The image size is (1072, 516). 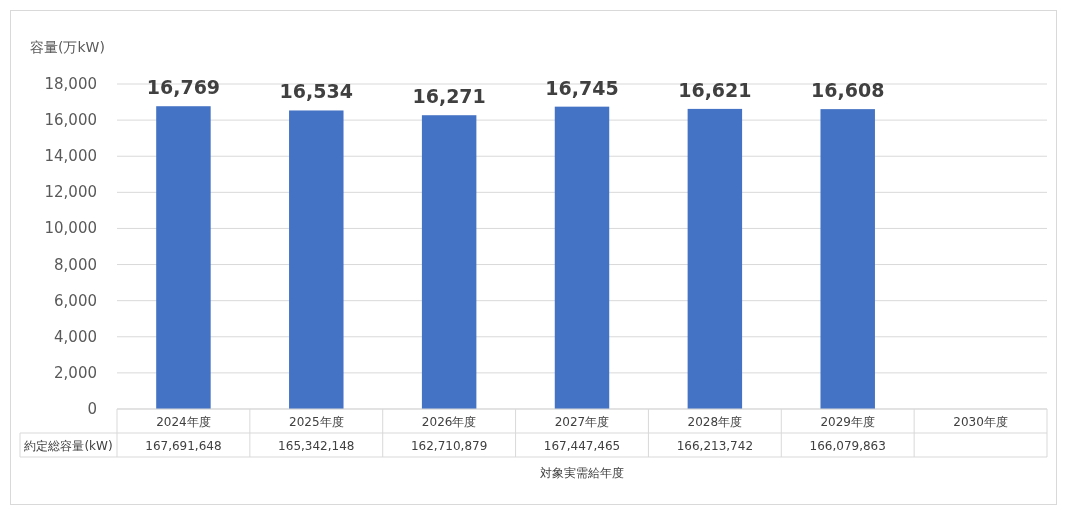 I want to click on x-tick-label: 2025年度, so click(x=316, y=422).